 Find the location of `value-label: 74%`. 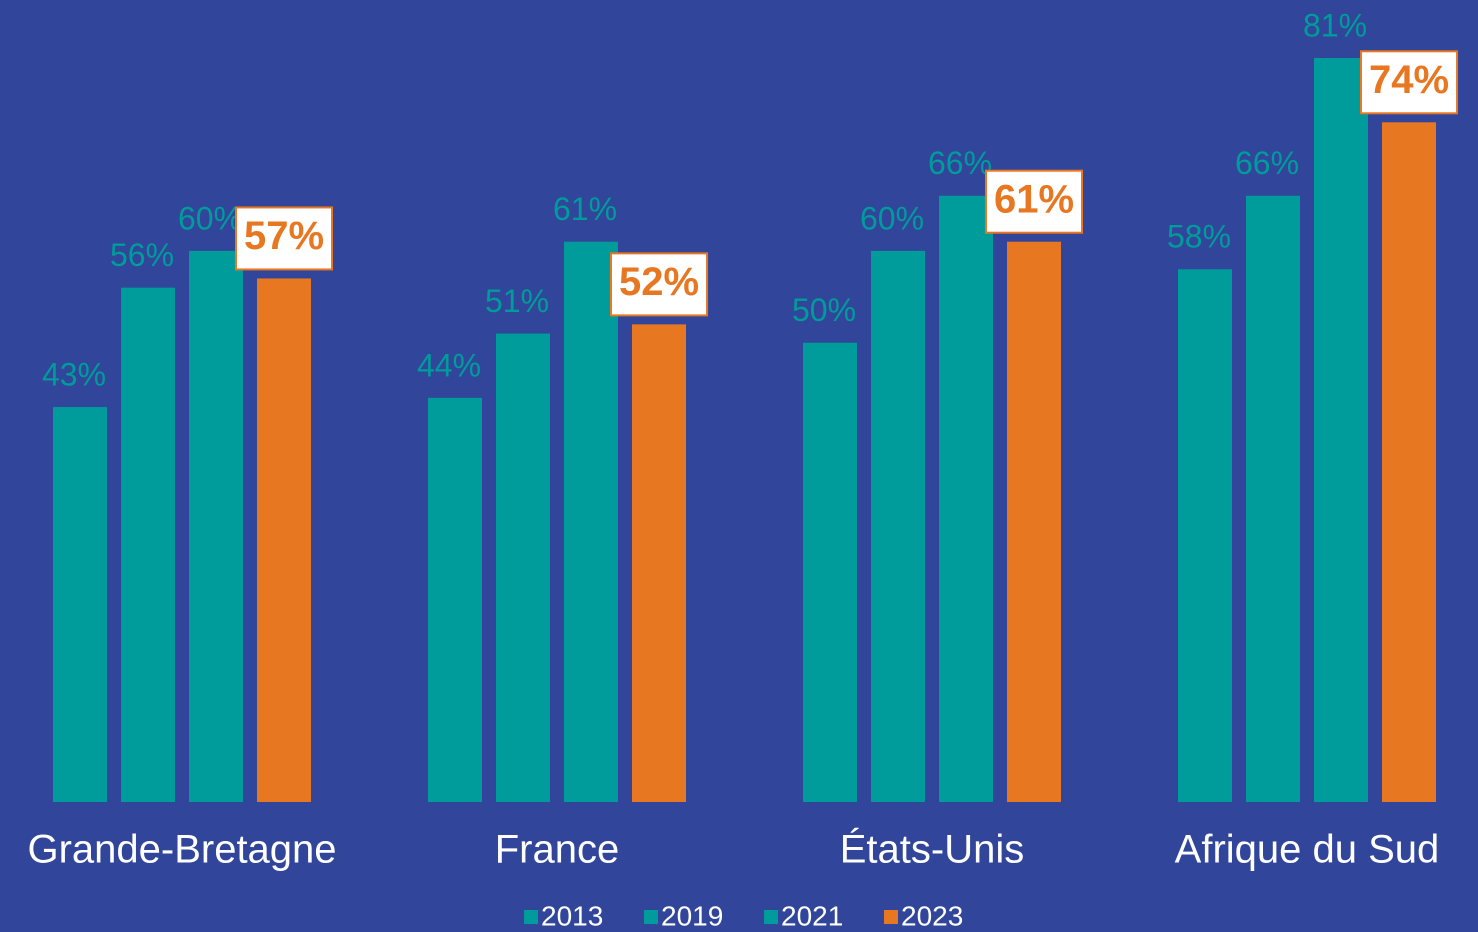

value-label: 74% is located at coordinates (1409, 80).